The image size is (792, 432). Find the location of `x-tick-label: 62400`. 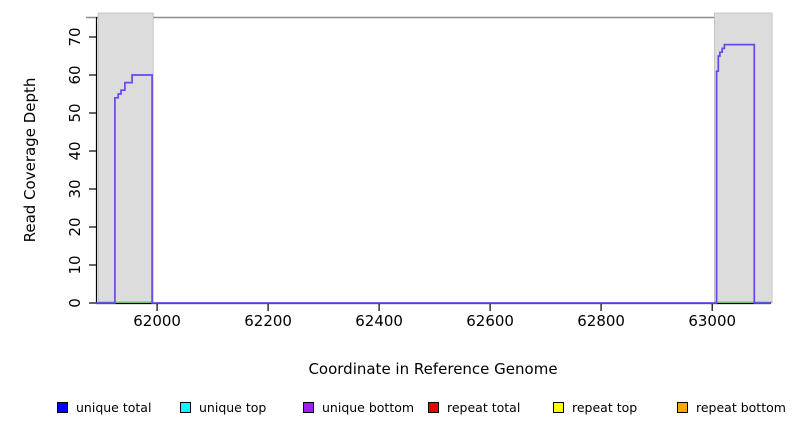

x-tick-label: 62400 is located at coordinates (379, 321).